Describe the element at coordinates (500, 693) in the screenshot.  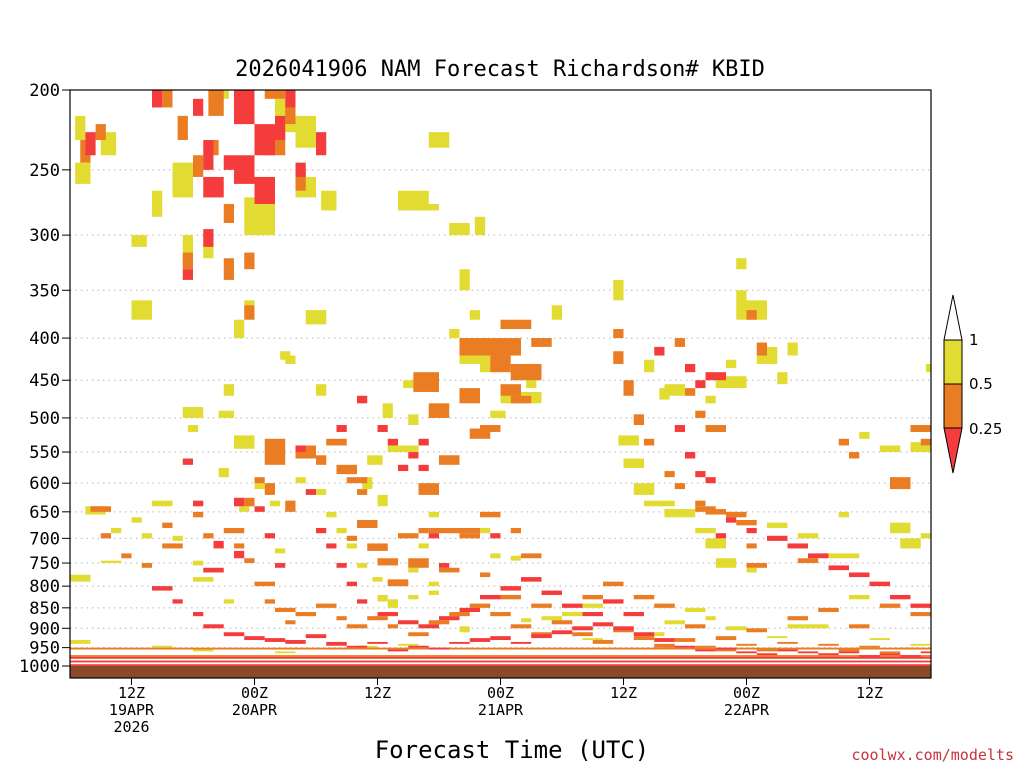
I see `x-tick-label-42-0: 00Z` at that location.